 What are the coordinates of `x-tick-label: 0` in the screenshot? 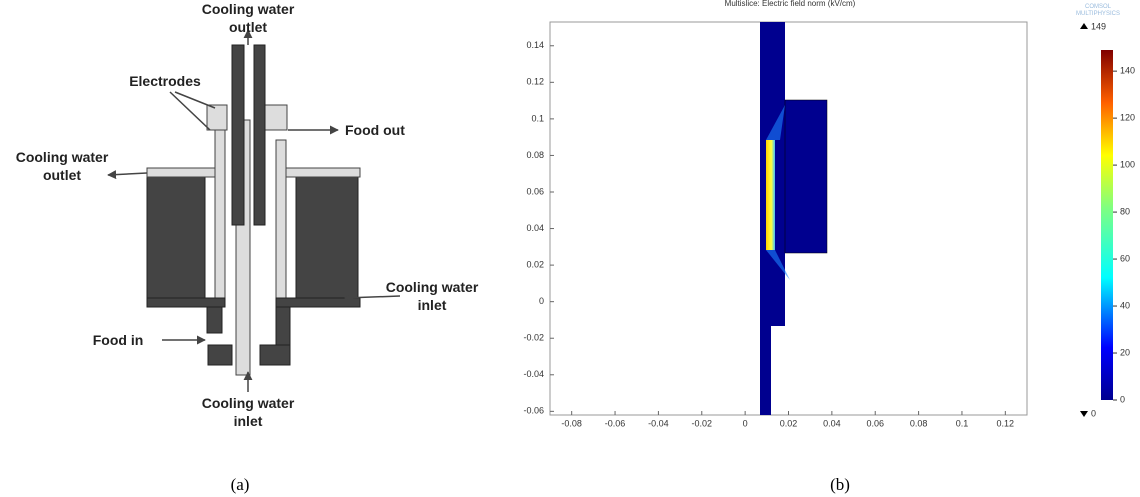 It's located at (745, 423).